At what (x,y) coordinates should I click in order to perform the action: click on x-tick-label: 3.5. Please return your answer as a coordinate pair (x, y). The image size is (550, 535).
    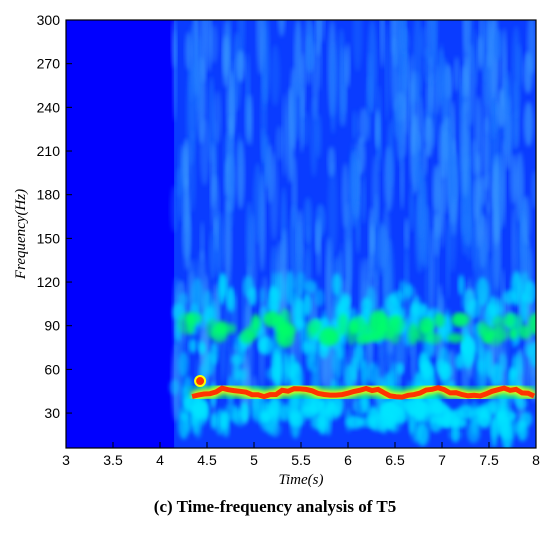
    Looking at the image, I should click on (113, 460).